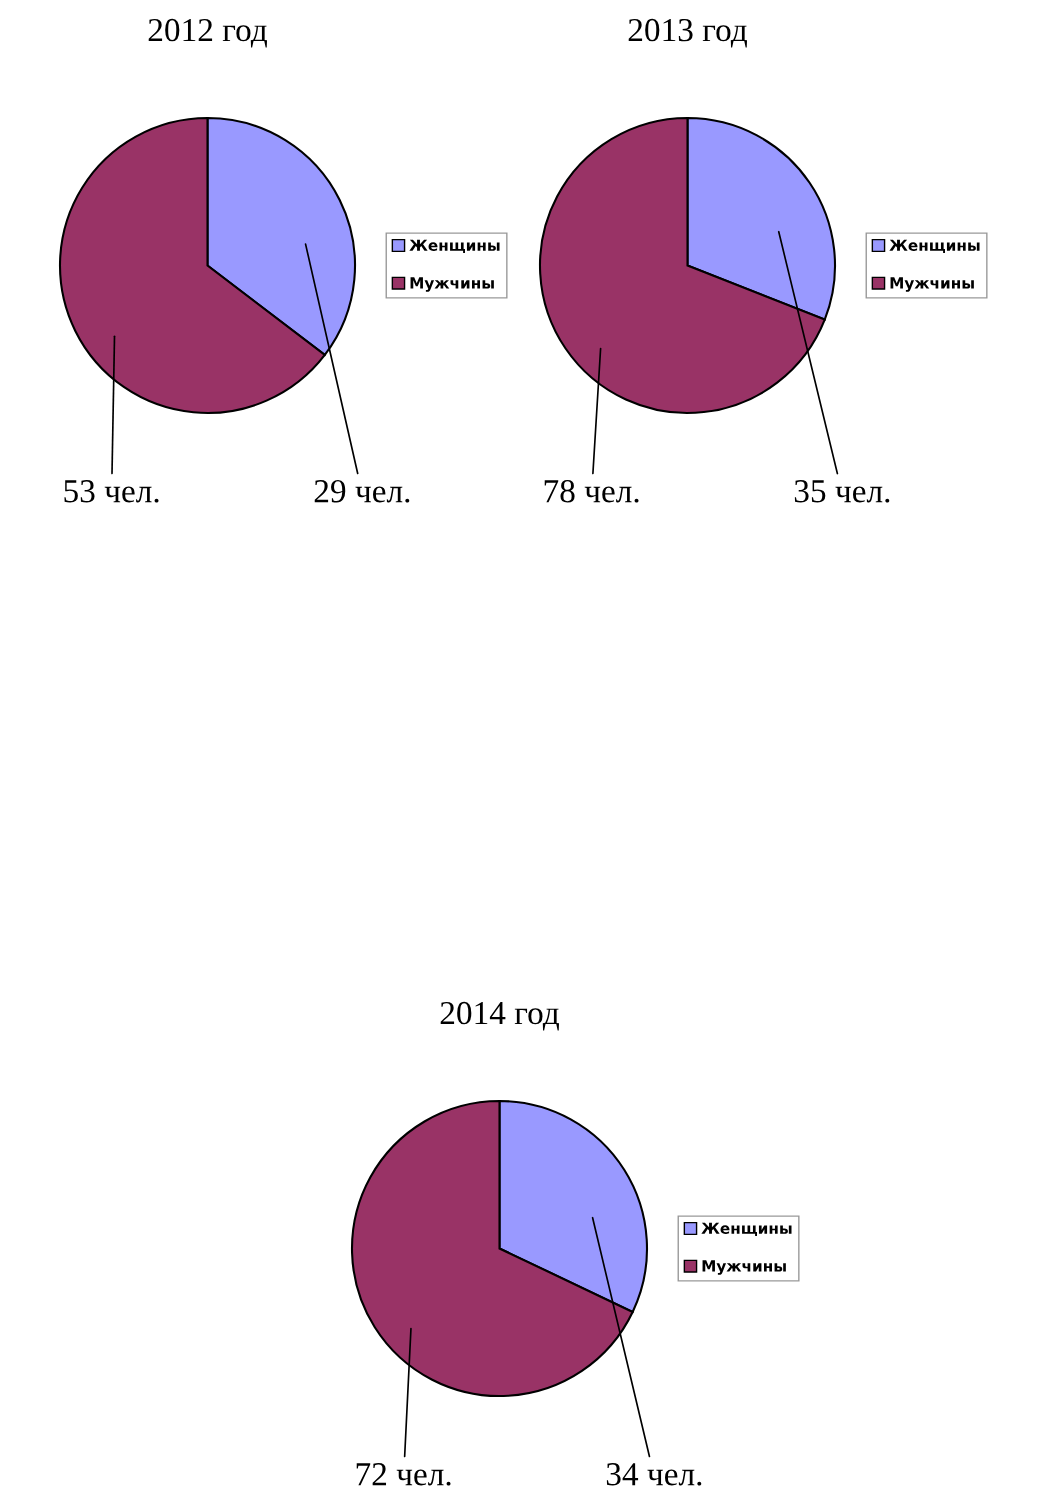 The image size is (1048, 1502). Describe the element at coordinates (362, 491) in the screenshot. I see `data-label: 29 чел.` at that location.